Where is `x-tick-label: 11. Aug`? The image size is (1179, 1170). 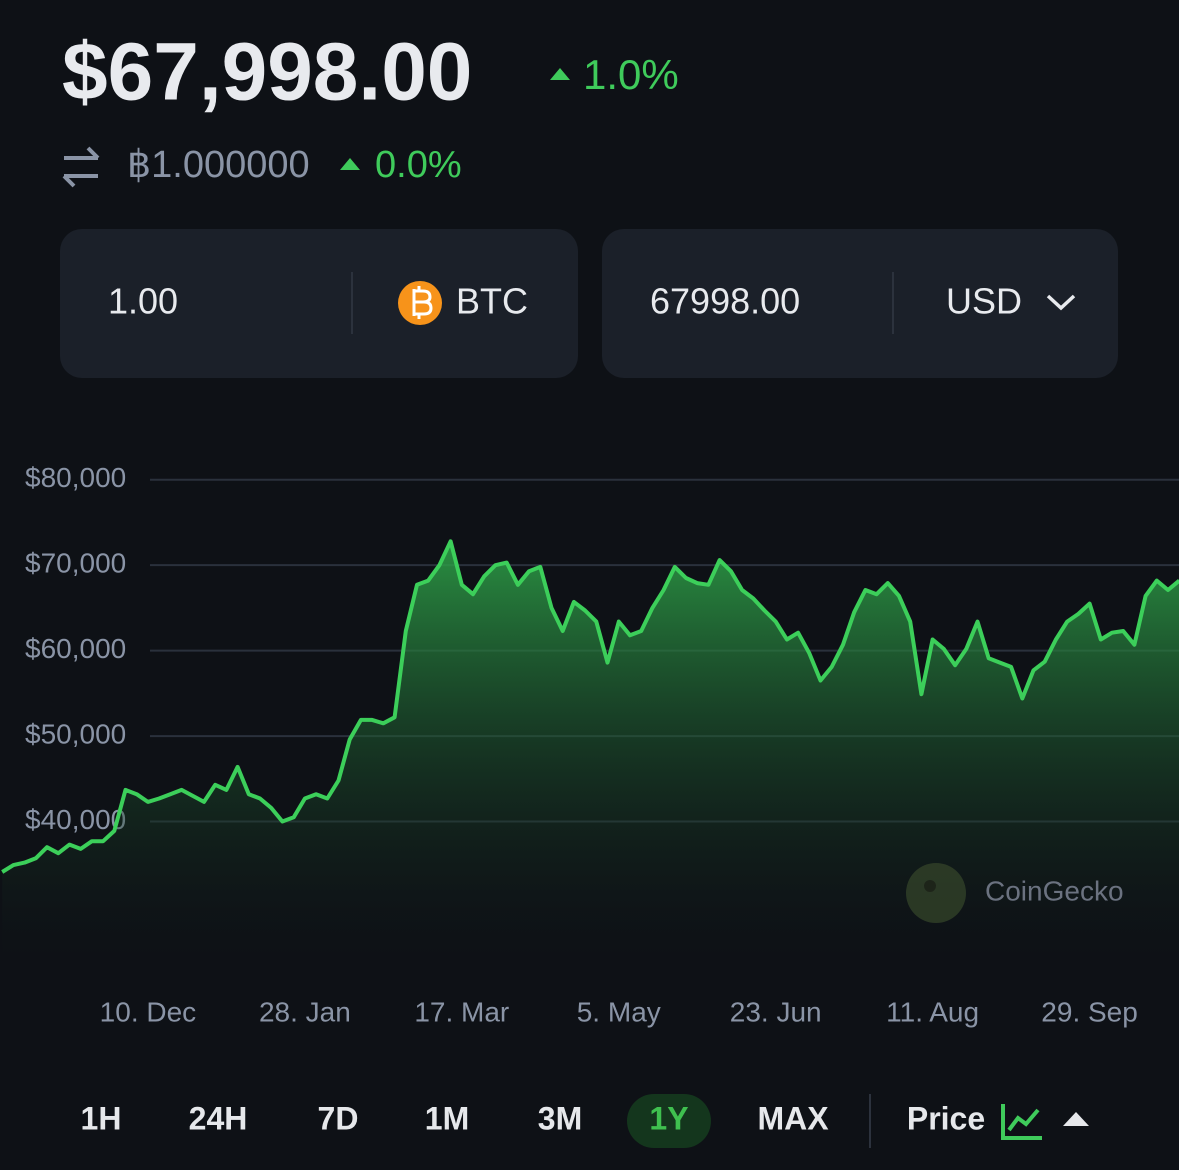 x-tick-label: 11. Aug is located at coordinates (932, 1011).